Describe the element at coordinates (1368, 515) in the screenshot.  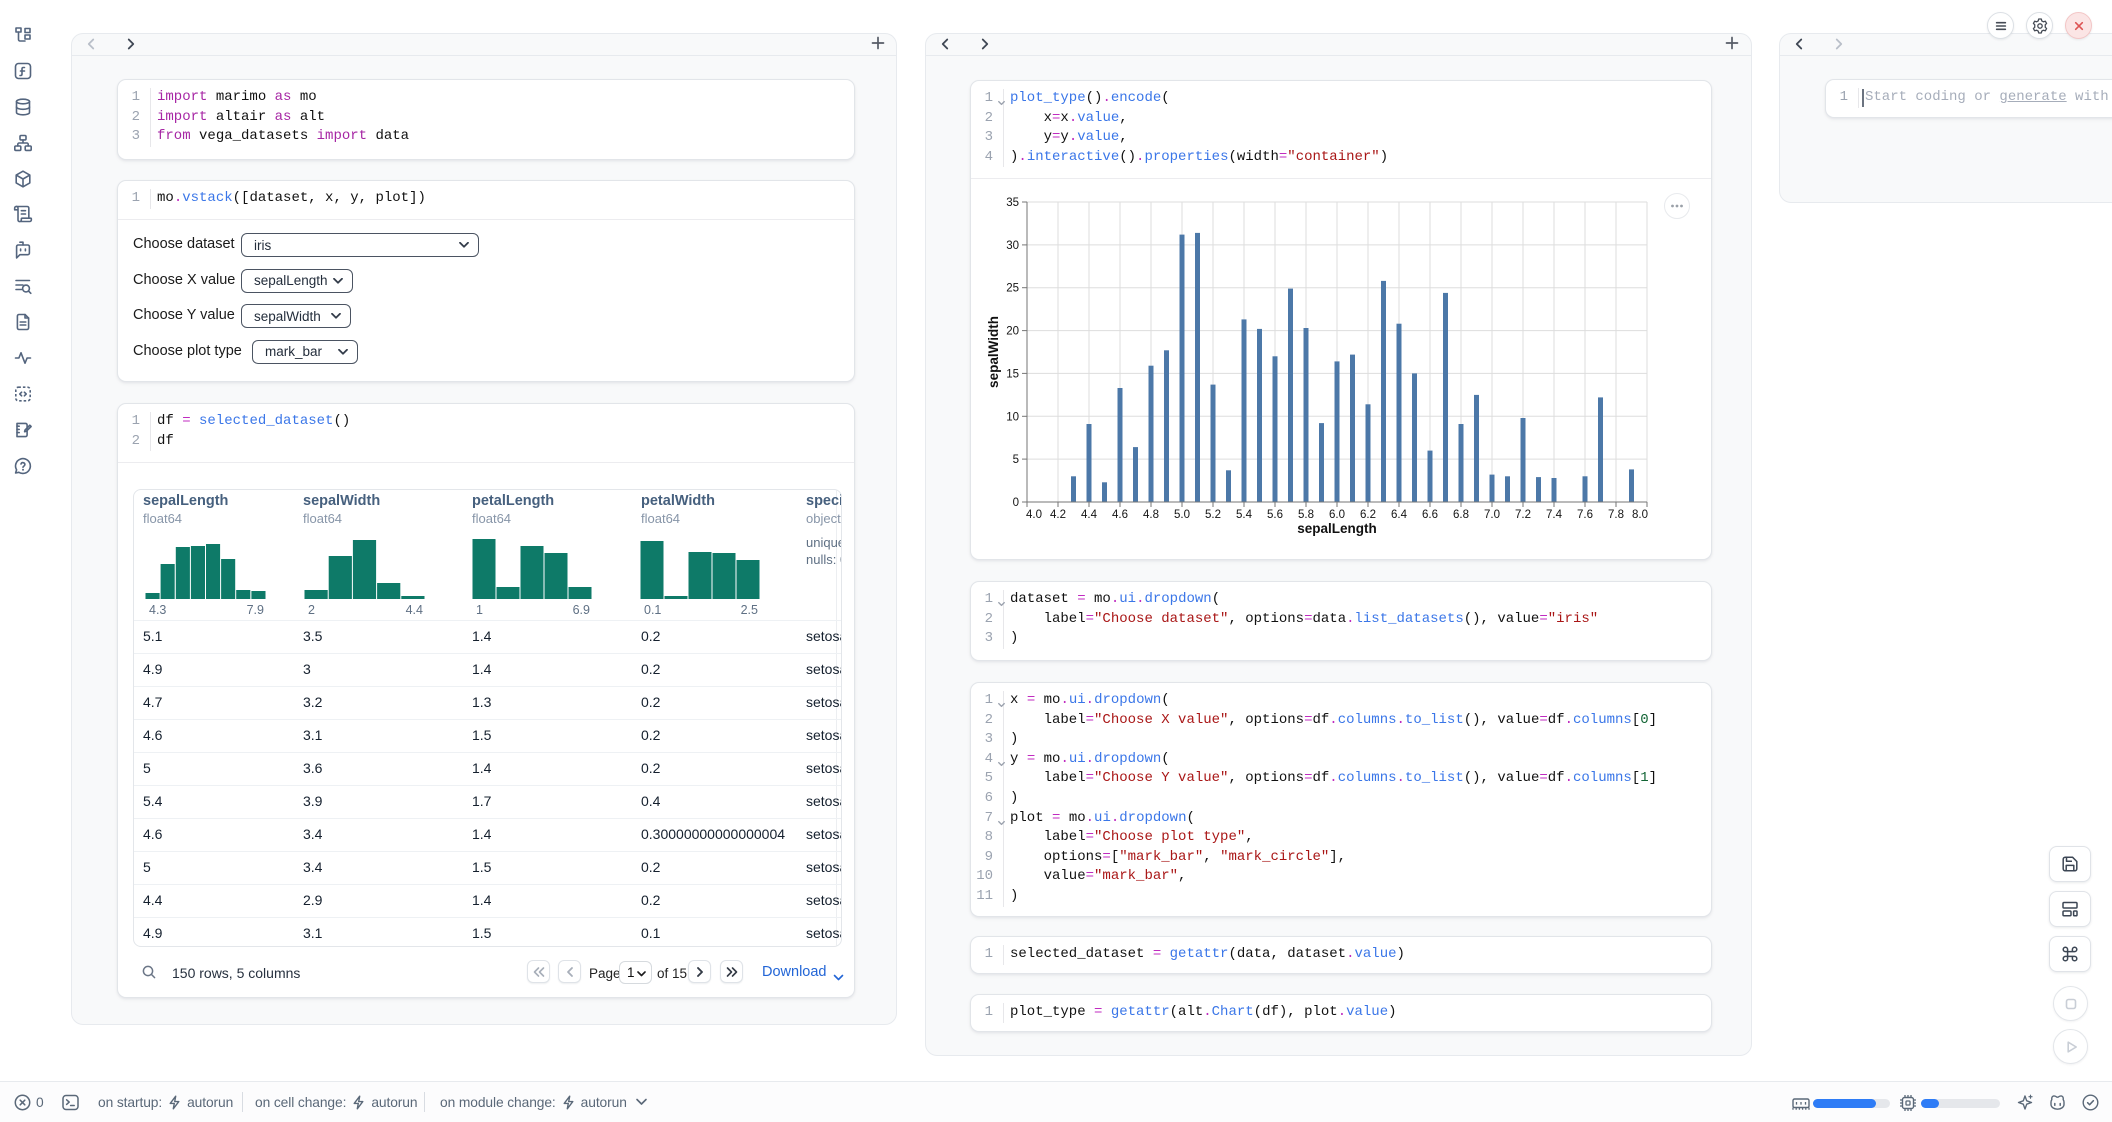
I see `svg-text: 6.2` at that location.